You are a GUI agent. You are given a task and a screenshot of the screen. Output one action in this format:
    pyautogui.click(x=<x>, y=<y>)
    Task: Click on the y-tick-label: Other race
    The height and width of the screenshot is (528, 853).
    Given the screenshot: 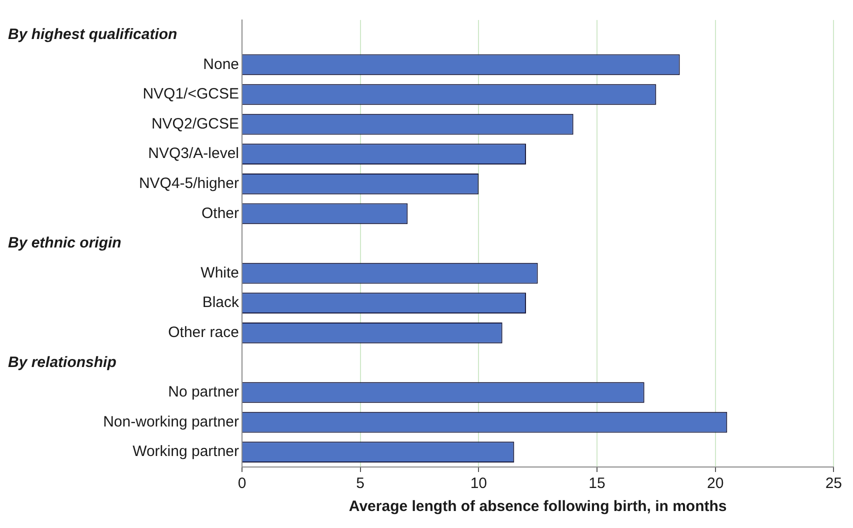 What is the action you would take?
    pyautogui.click(x=203, y=333)
    